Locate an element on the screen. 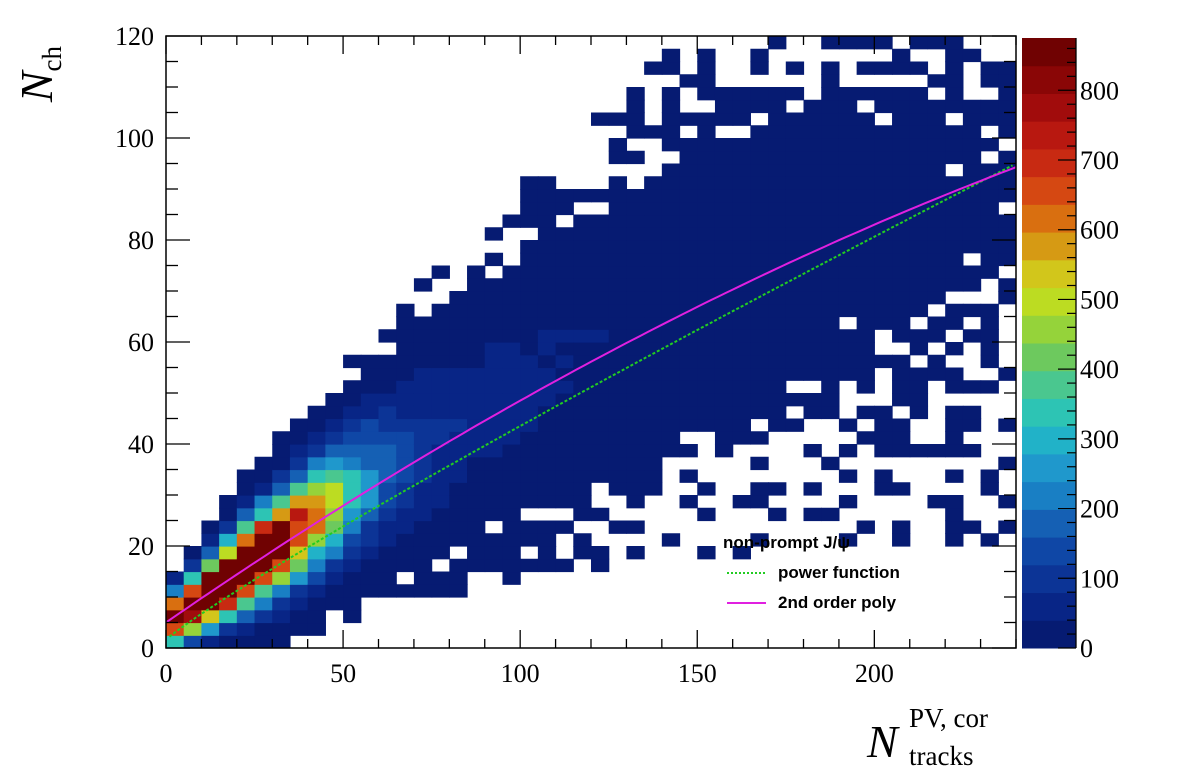 This screenshot has width=1196, height=772. x-axis-title-sub: tracks is located at coordinates (941, 756).